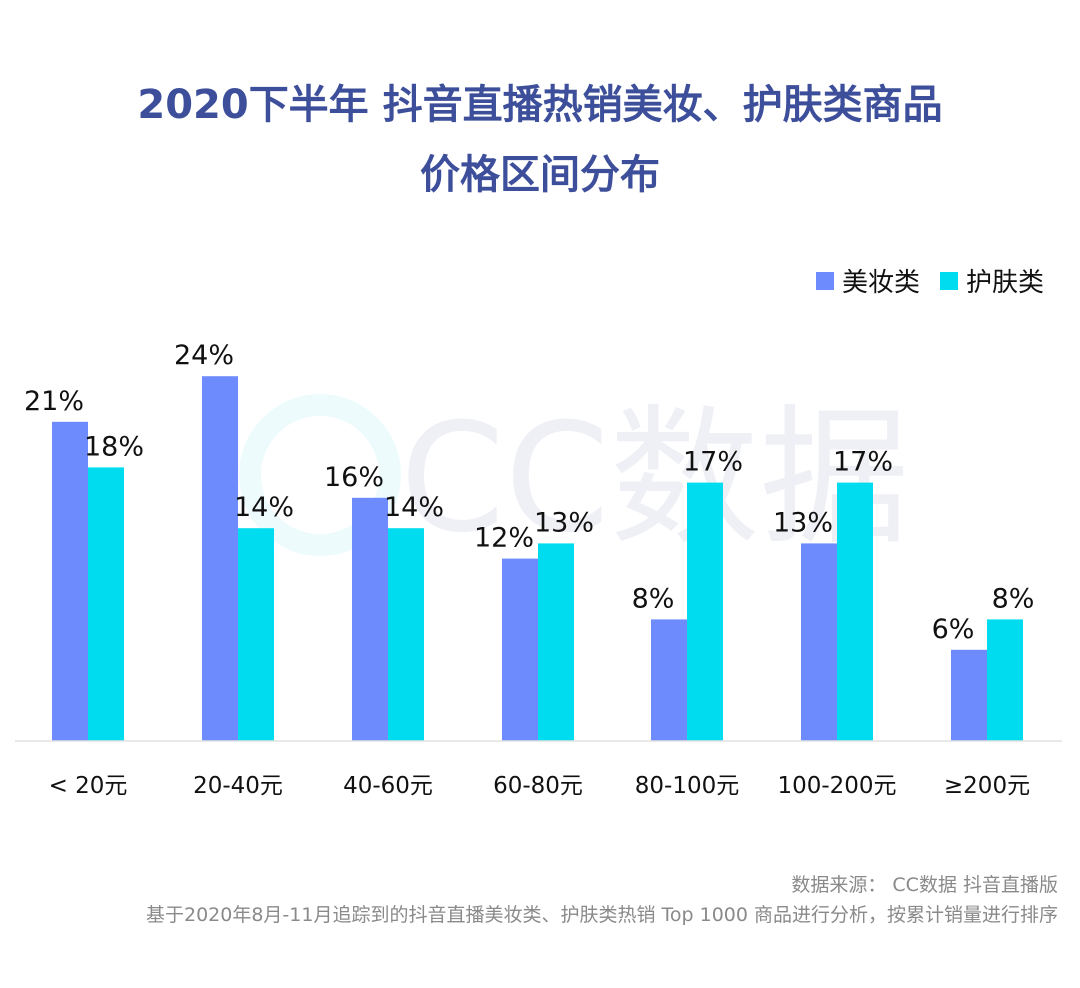 This screenshot has width=1080, height=988. What do you see at coordinates (88, 786) in the screenshot?
I see `x-tick-label: < 20元` at bounding box center [88, 786].